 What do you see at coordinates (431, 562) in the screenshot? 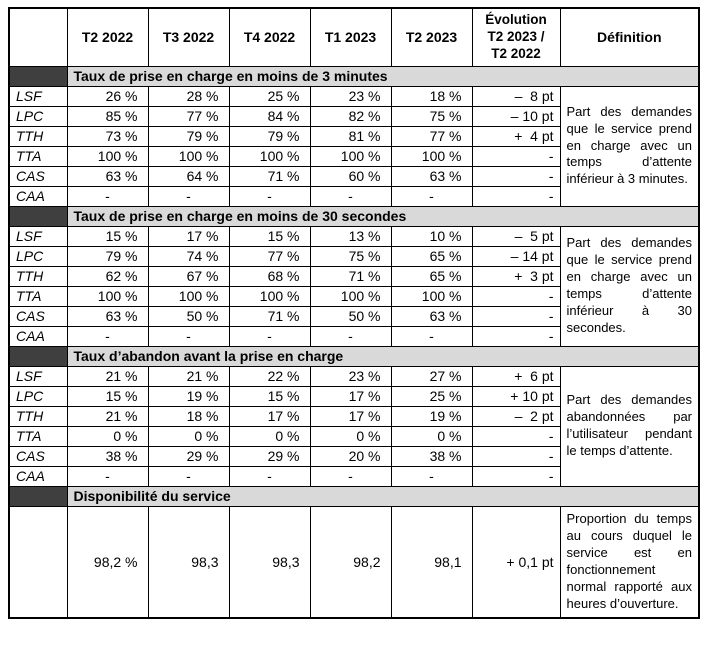
I see `value-cell: 98,1` at bounding box center [431, 562].